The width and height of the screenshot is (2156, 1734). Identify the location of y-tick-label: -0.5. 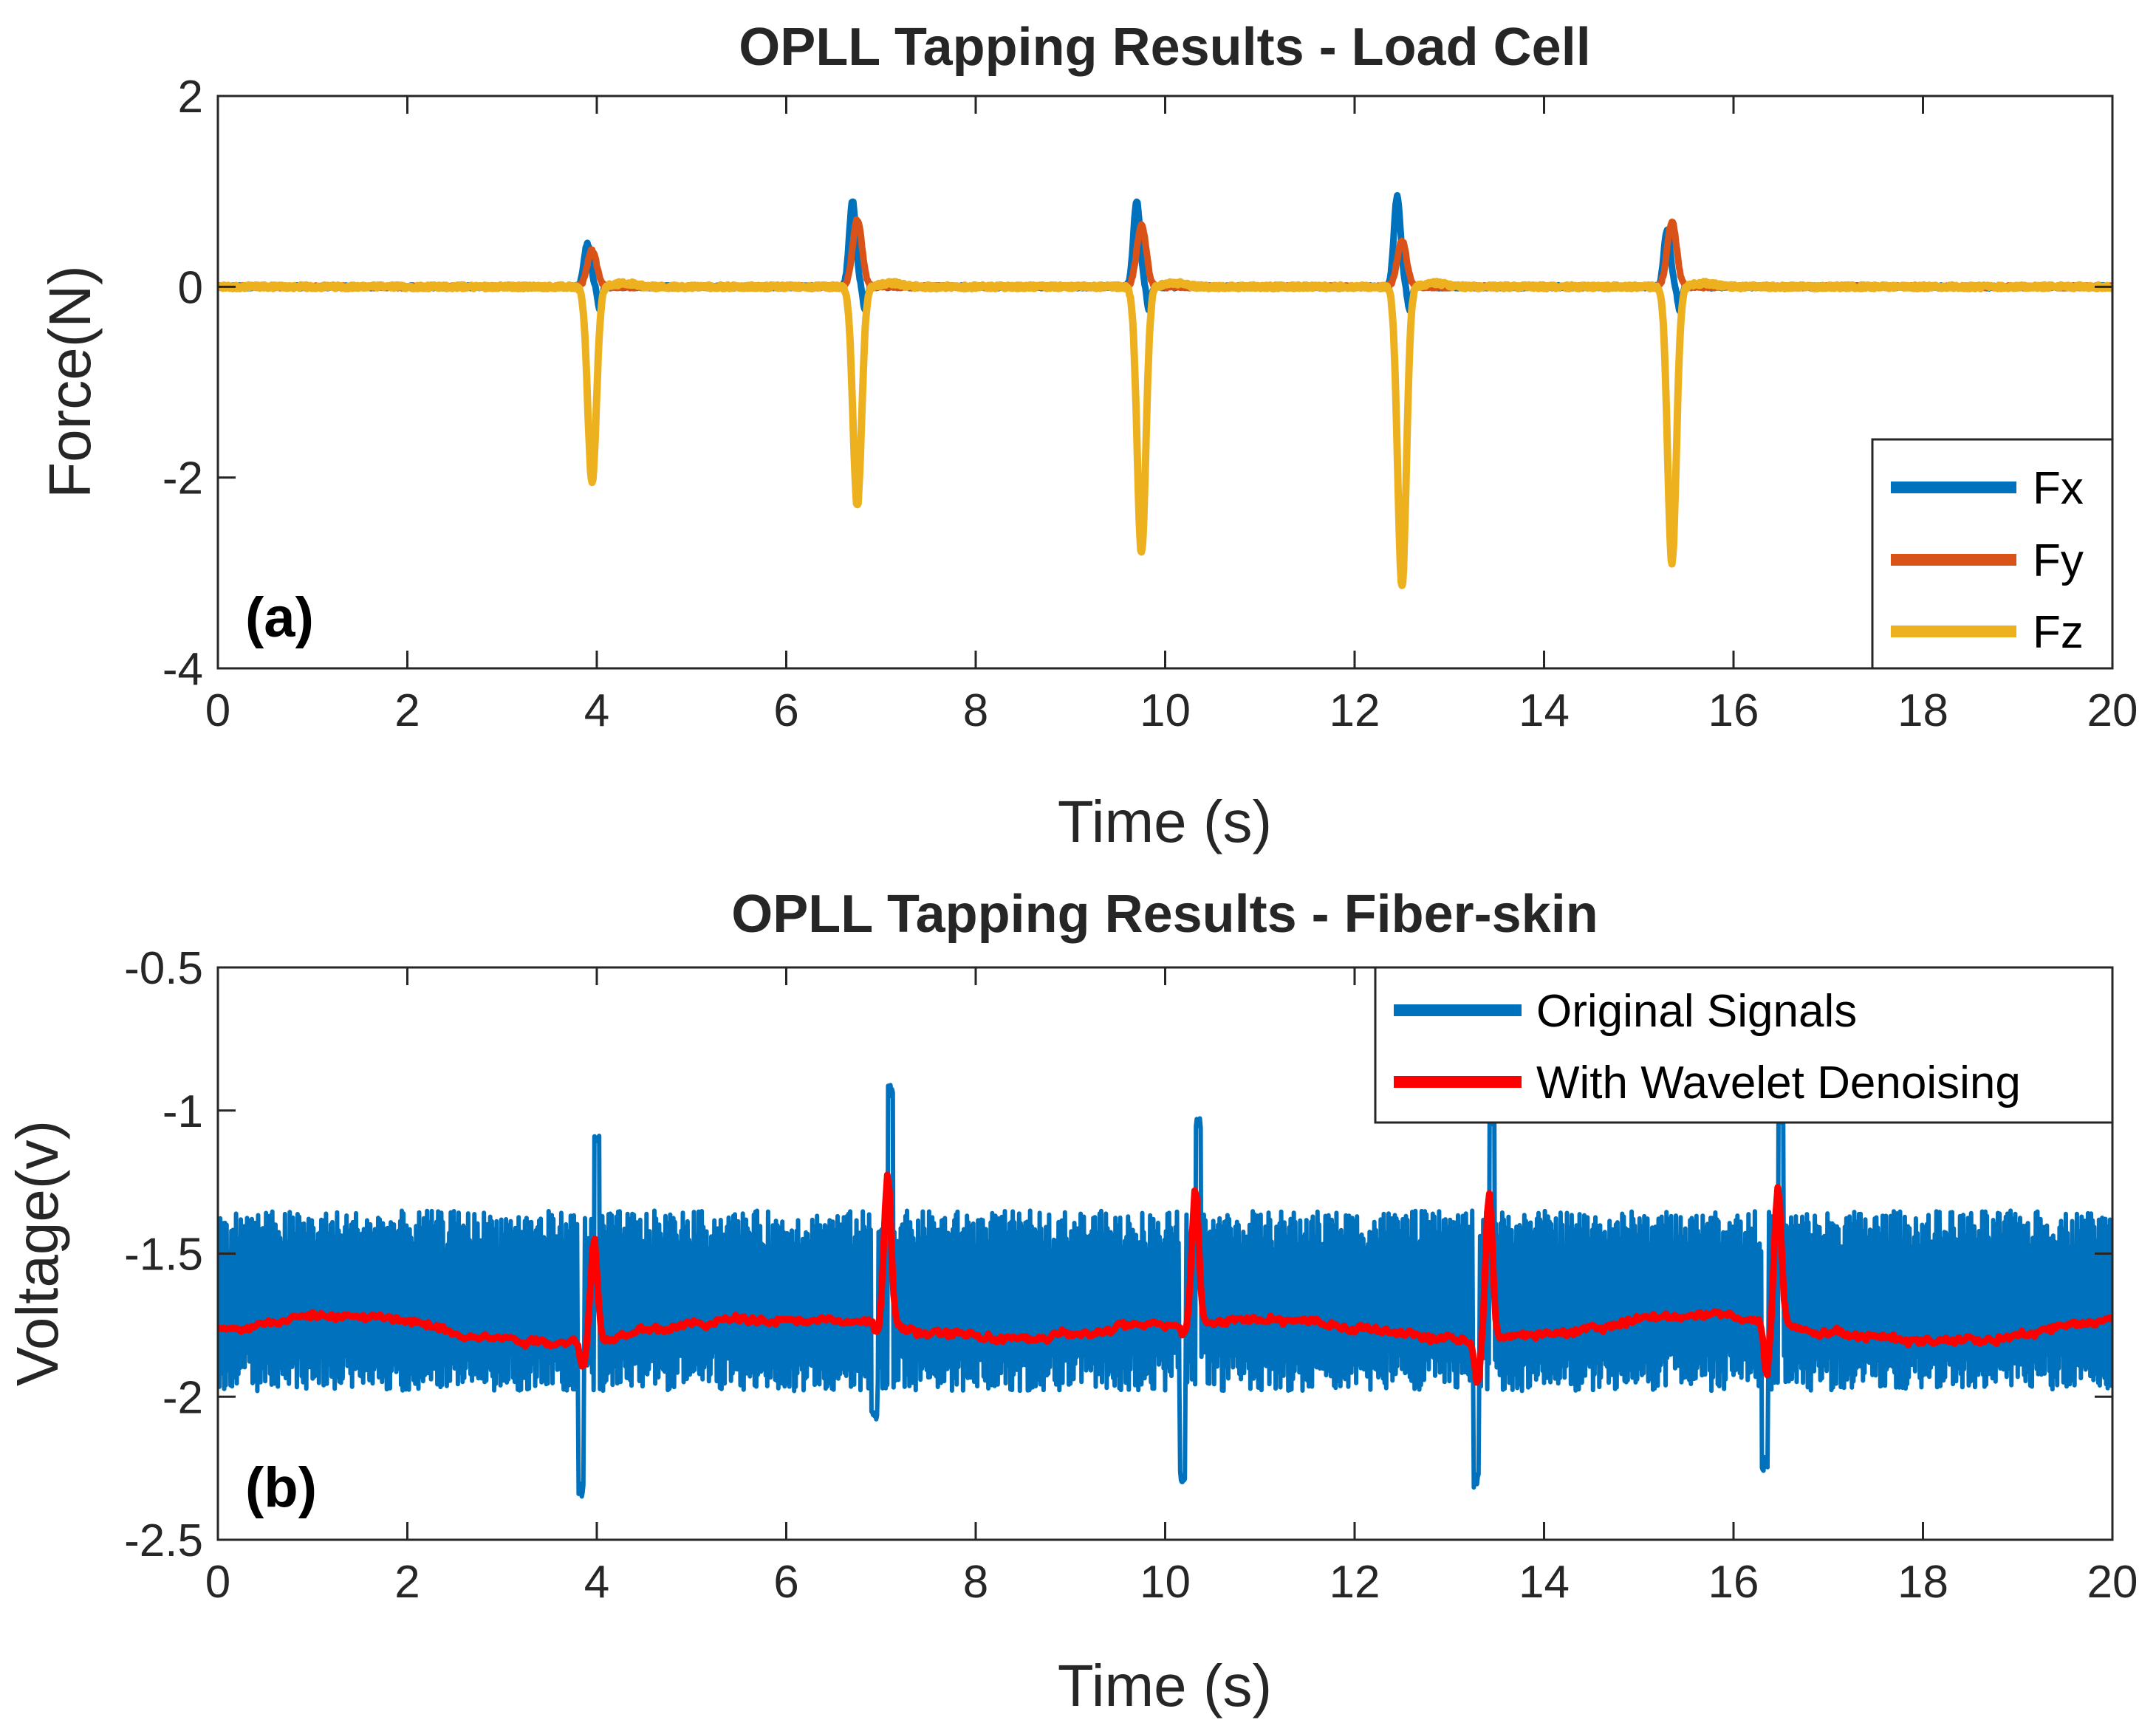
(163, 968).